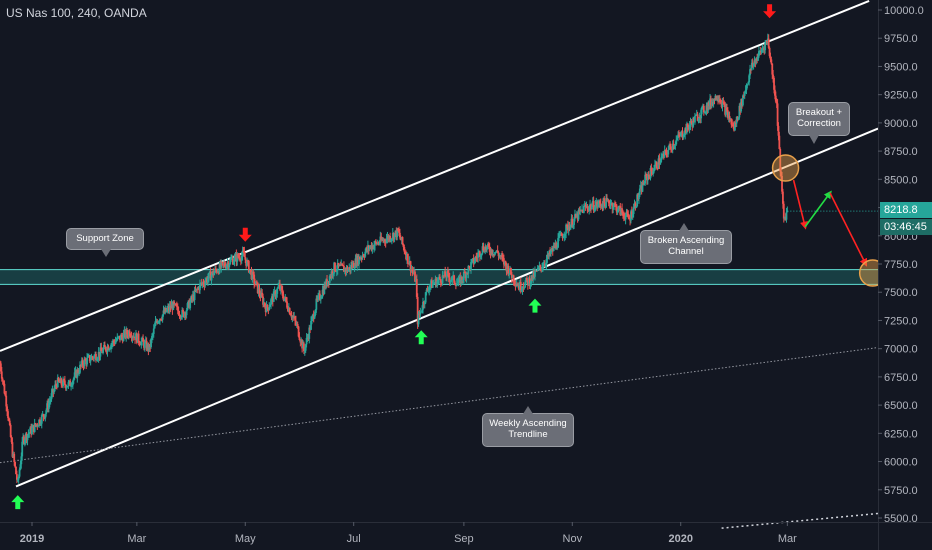 The height and width of the screenshot is (550, 932). What do you see at coordinates (686, 243) in the screenshot?
I see `broken-channel-callout: Broken Ascending Channel` at bounding box center [686, 243].